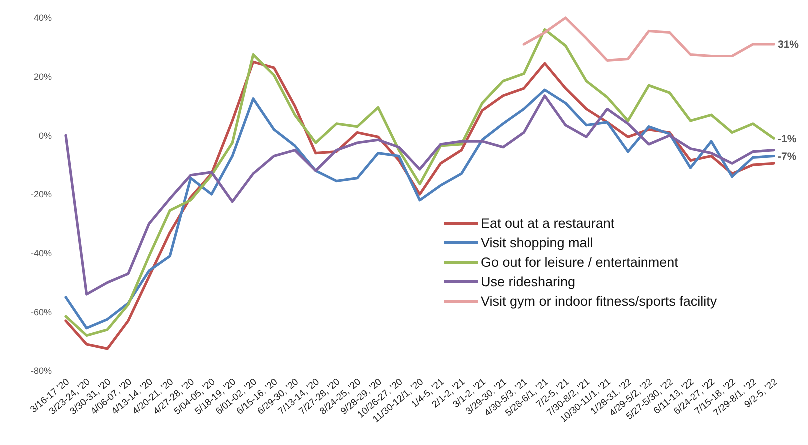 The width and height of the screenshot is (808, 445). I want to click on y-tick-label: -40%, so click(41, 253).